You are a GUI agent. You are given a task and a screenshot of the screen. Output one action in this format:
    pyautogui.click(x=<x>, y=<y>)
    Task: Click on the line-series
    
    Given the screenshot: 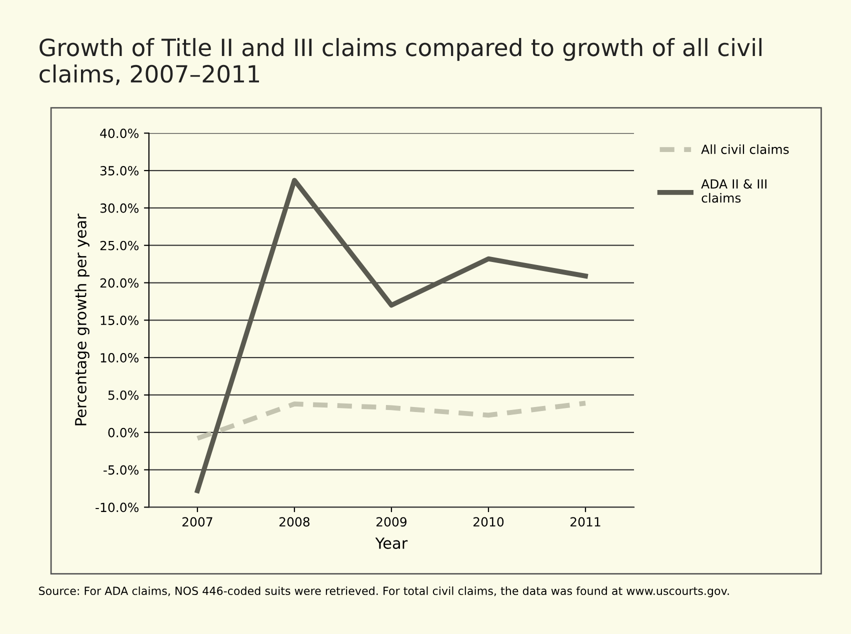 What is the action you would take?
    pyautogui.click(x=391, y=420)
    